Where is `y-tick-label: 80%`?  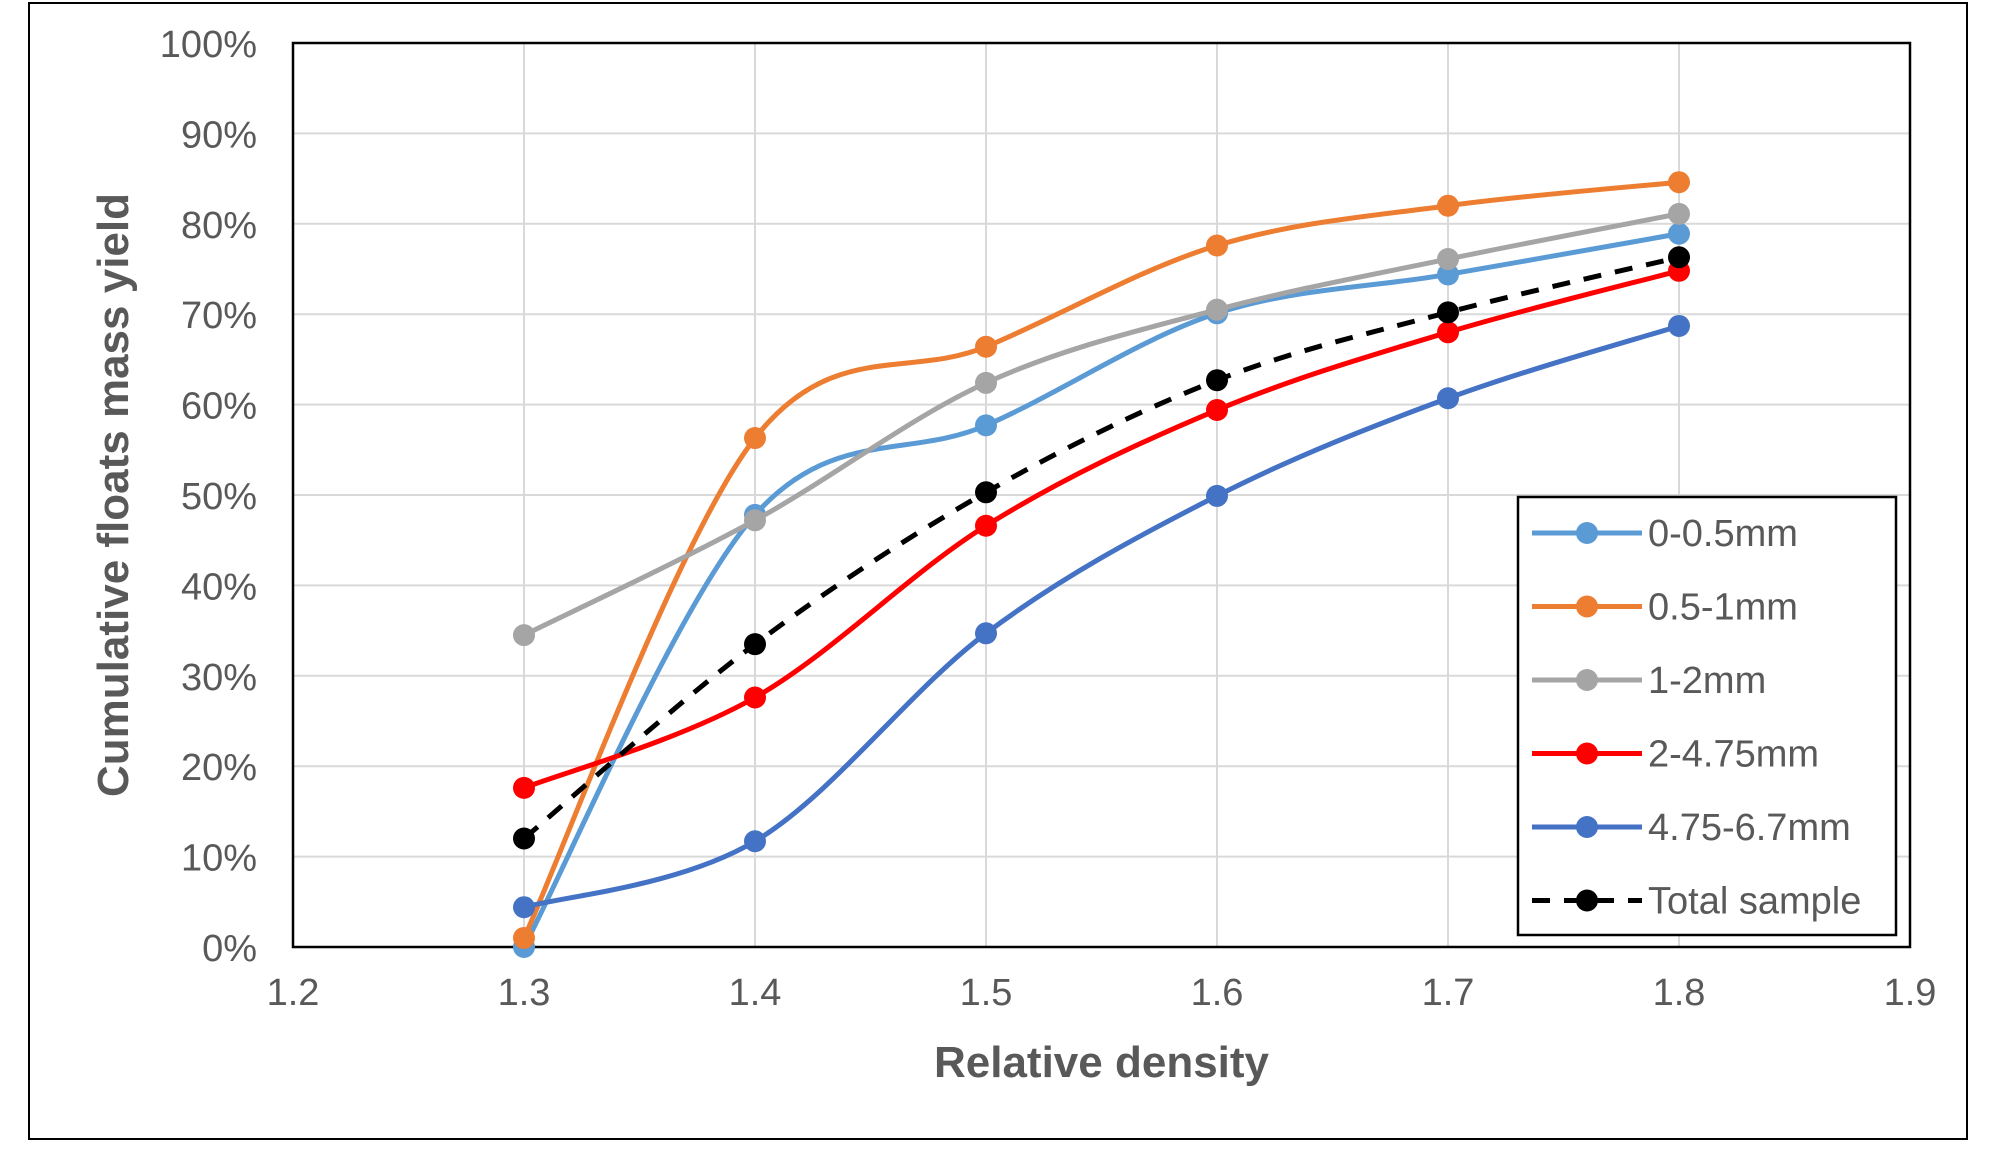 y-tick-label: 80% is located at coordinates (219, 226).